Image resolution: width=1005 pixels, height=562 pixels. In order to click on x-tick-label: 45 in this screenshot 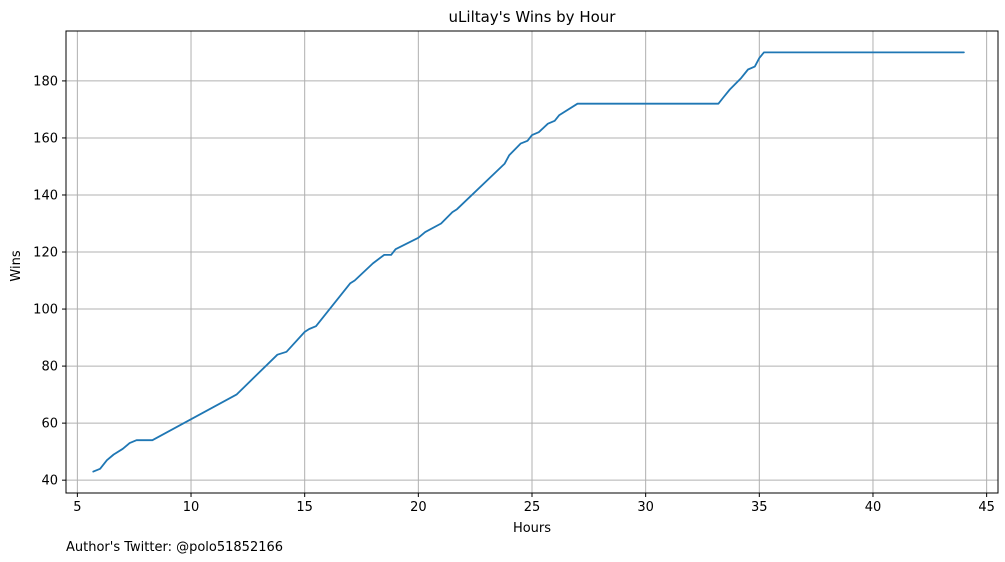, I will do `click(986, 507)`.